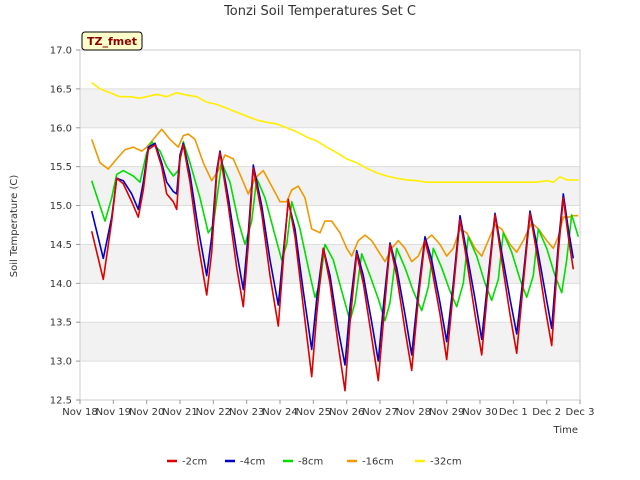 The width and height of the screenshot is (640, 480). Describe the element at coordinates (446, 412) in the screenshot. I see `x-tick-label: Nov 29` at that location.